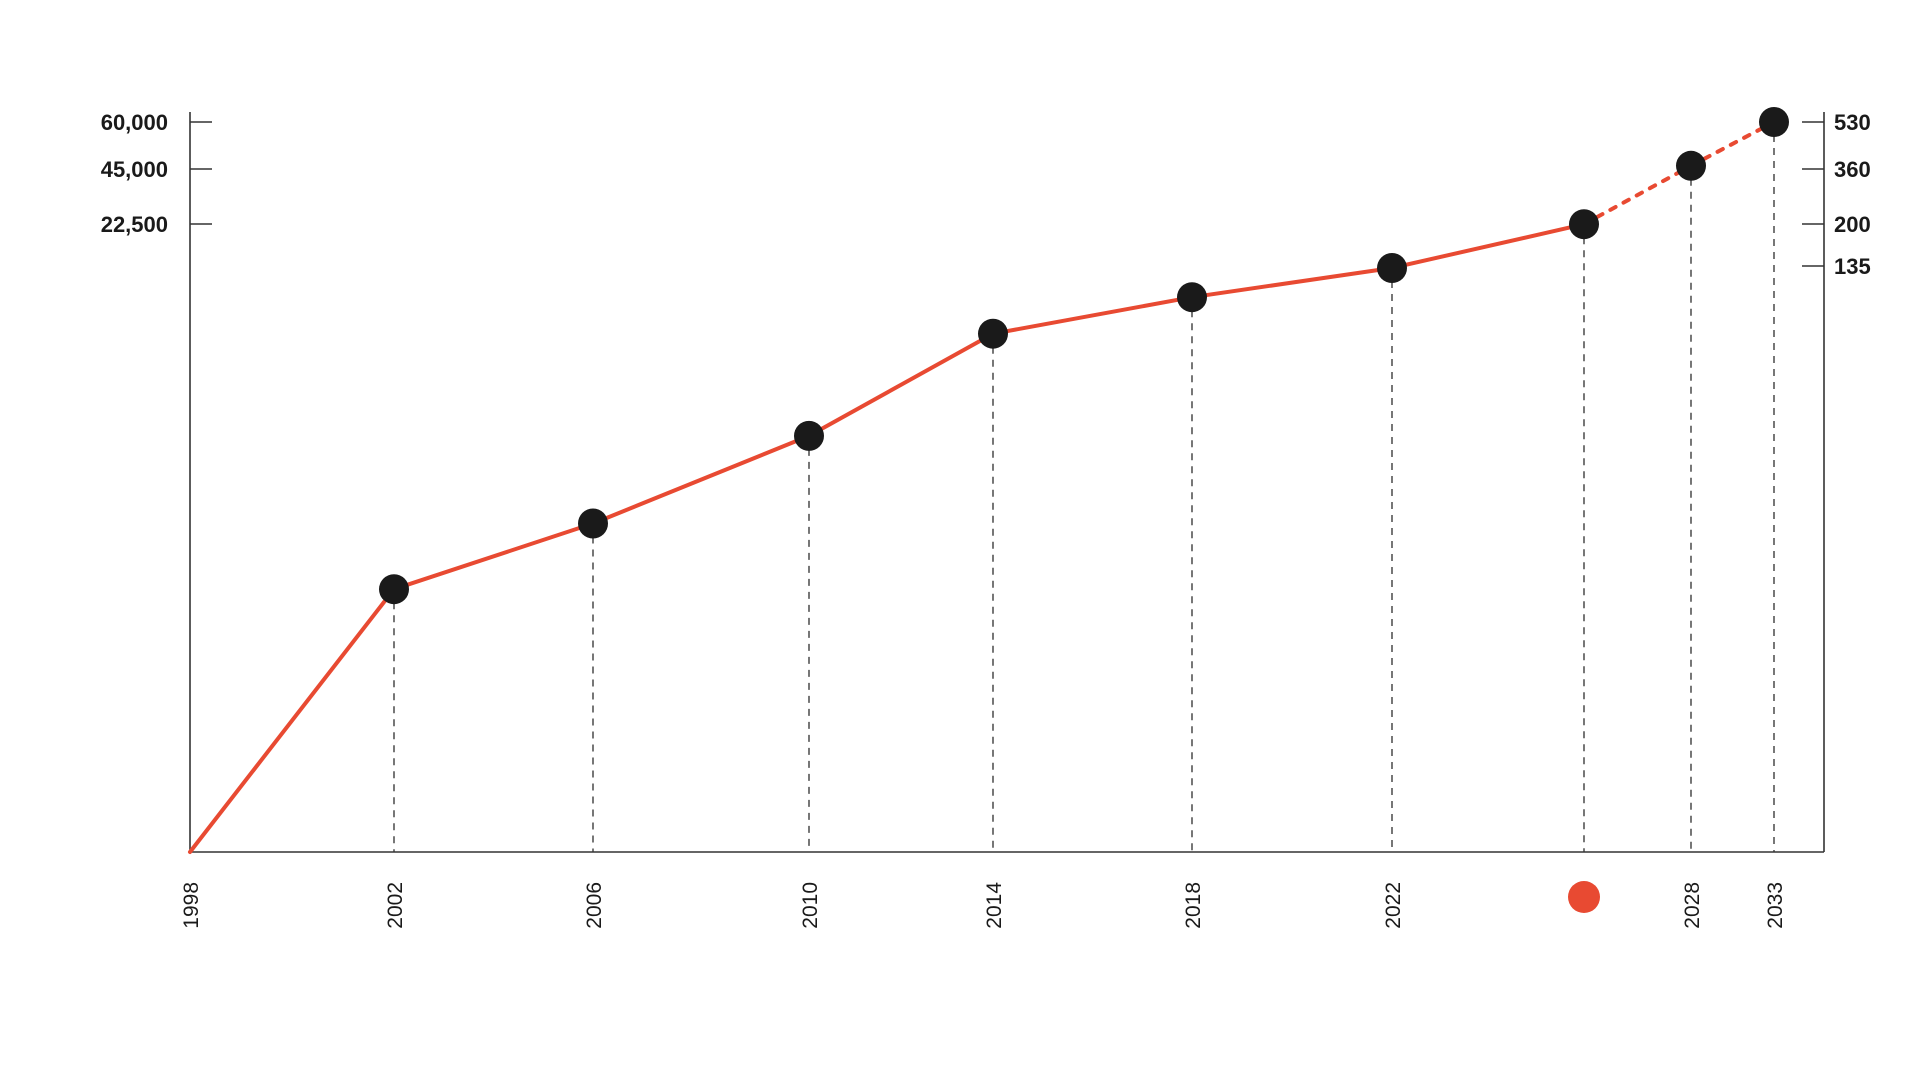  Describe the element at coordinates (1393, 905) in the screenshot. I see `x-tick-label: 2022` at that location.